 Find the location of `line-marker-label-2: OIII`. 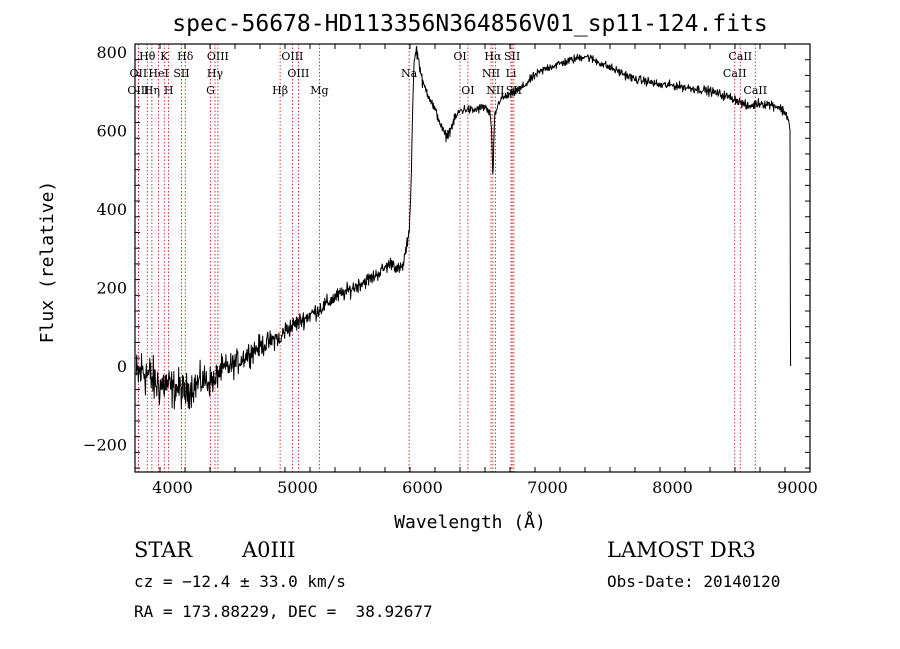

line-marker-label-2: OIII is located at coordinates (138, 90).